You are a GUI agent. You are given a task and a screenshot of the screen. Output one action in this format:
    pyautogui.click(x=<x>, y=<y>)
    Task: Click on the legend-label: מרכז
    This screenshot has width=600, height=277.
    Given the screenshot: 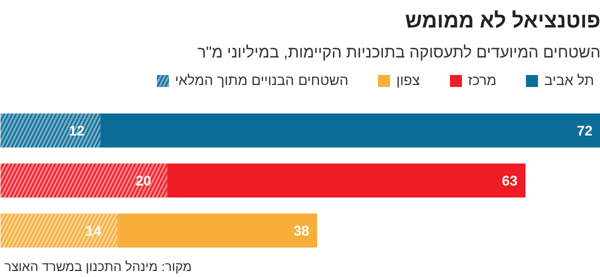 What is the action you would take?
    pyautogui.click(x=482, y=80)
    